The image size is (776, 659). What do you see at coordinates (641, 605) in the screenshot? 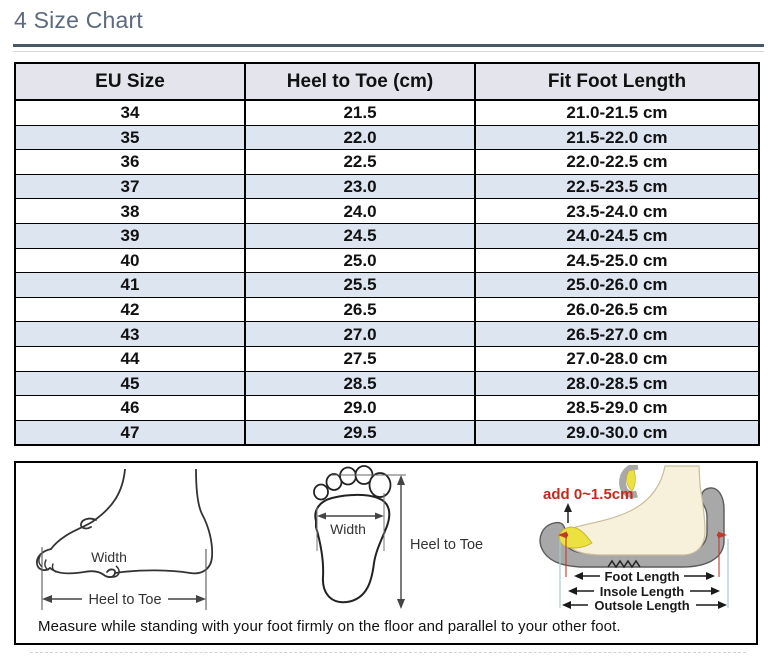
I see `outsole-length-label: Outsole Length` at bounding box center [641, 605].